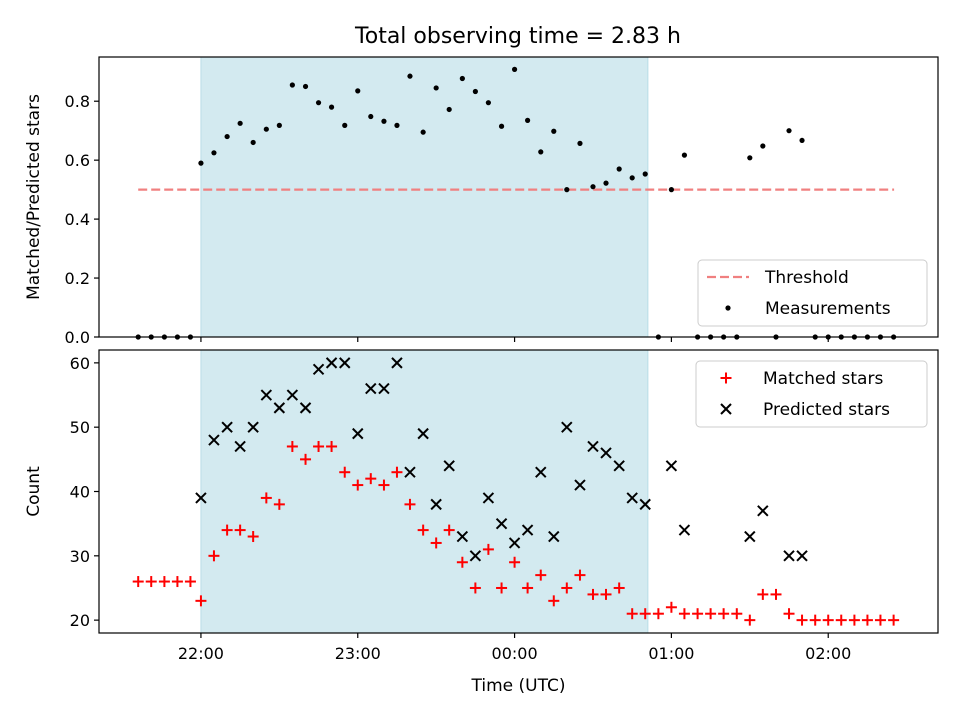 The height and width of the screenshot is (720, 960). Describe the element at coordinates (517, 36) in the screenshot. I see `figure-title: Total observing time = 2.83 h` at that location.